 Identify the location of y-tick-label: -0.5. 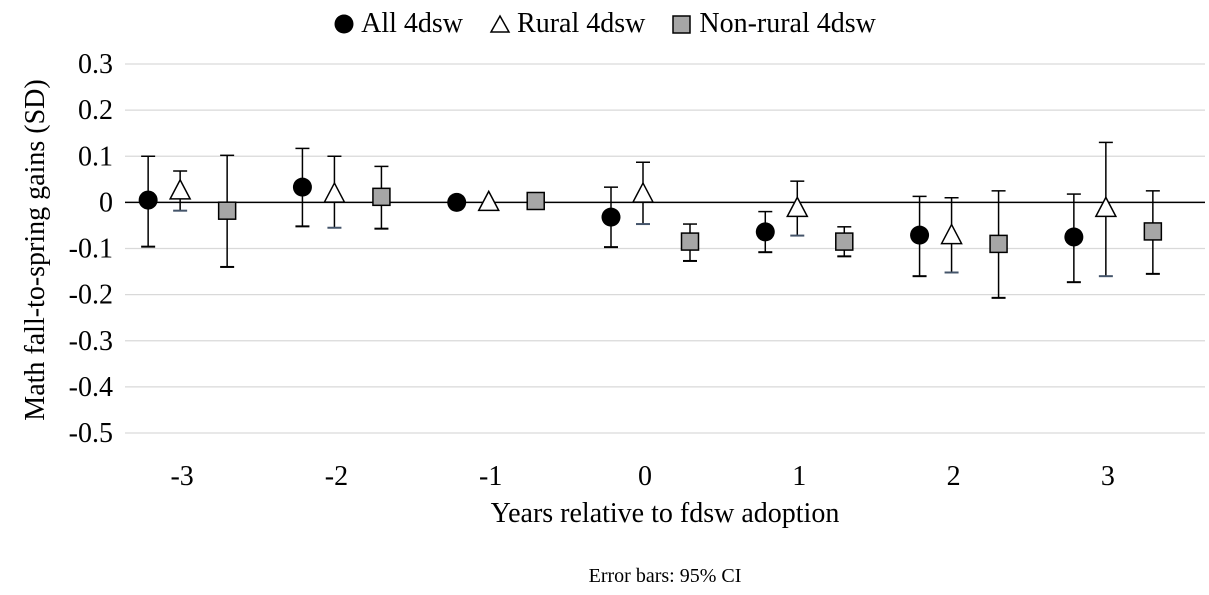
(91, 433).